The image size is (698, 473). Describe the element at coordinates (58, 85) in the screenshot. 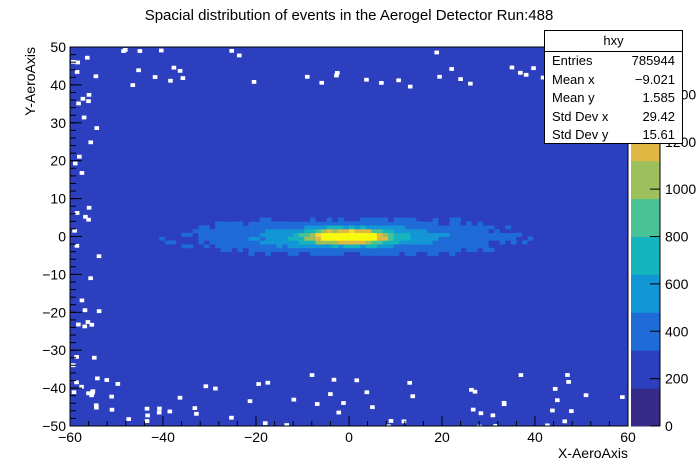

I see `y-tick-label: 40` at that location.